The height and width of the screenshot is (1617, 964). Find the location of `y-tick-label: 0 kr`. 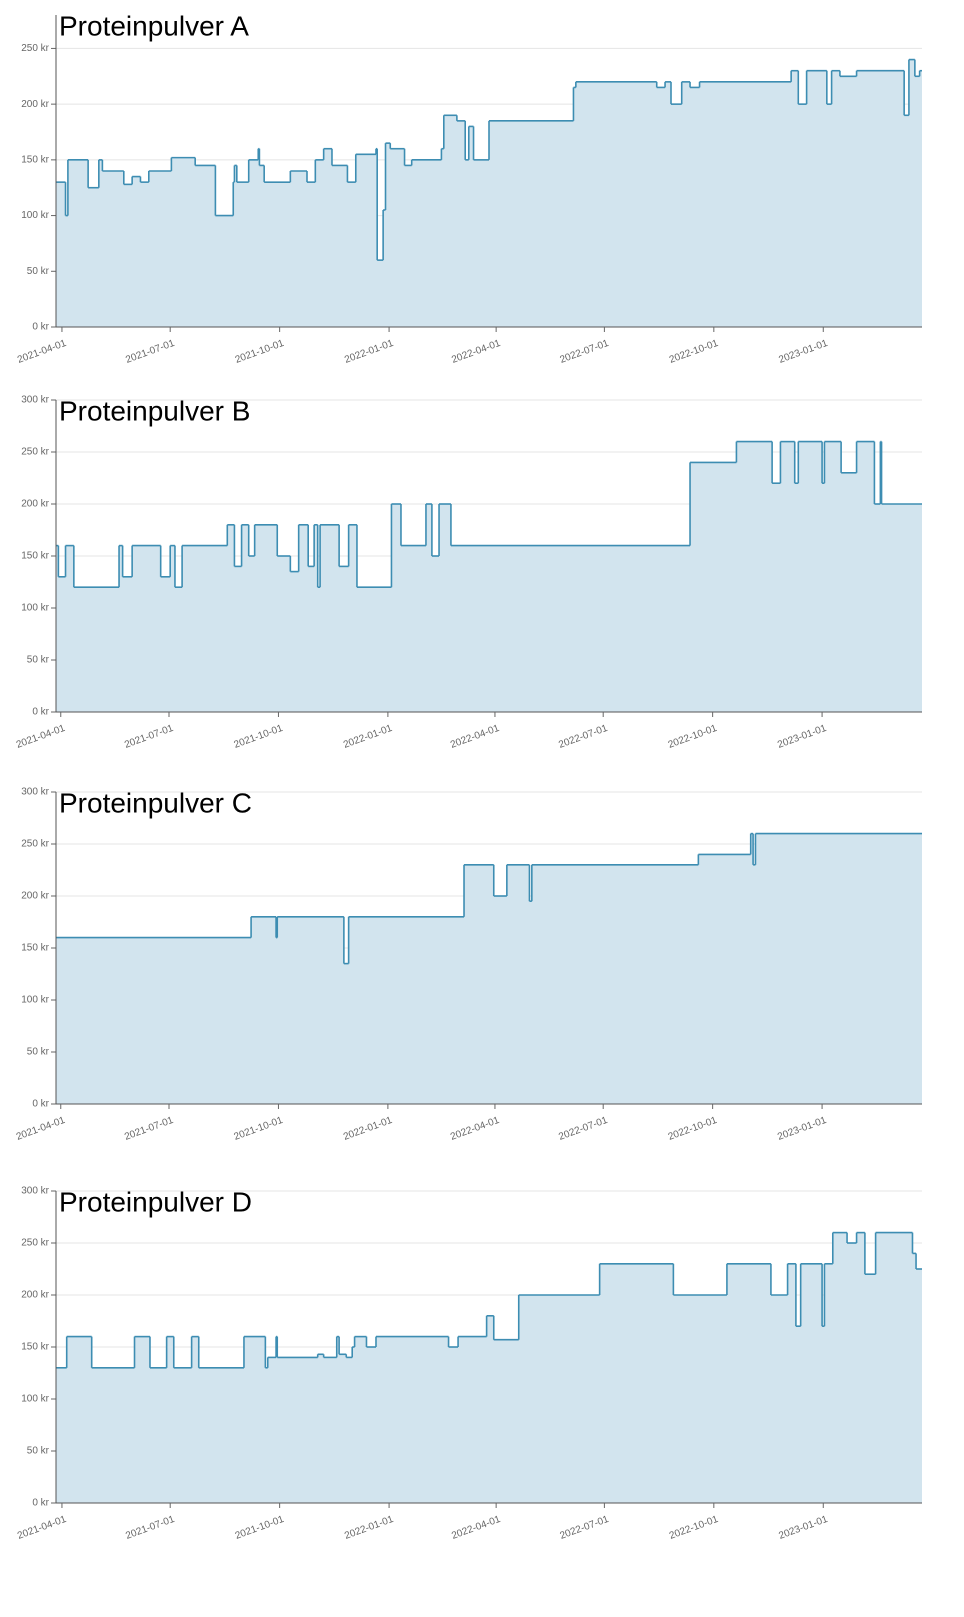

y-tick-label: 0 kr is located at coordinates (40, 327).